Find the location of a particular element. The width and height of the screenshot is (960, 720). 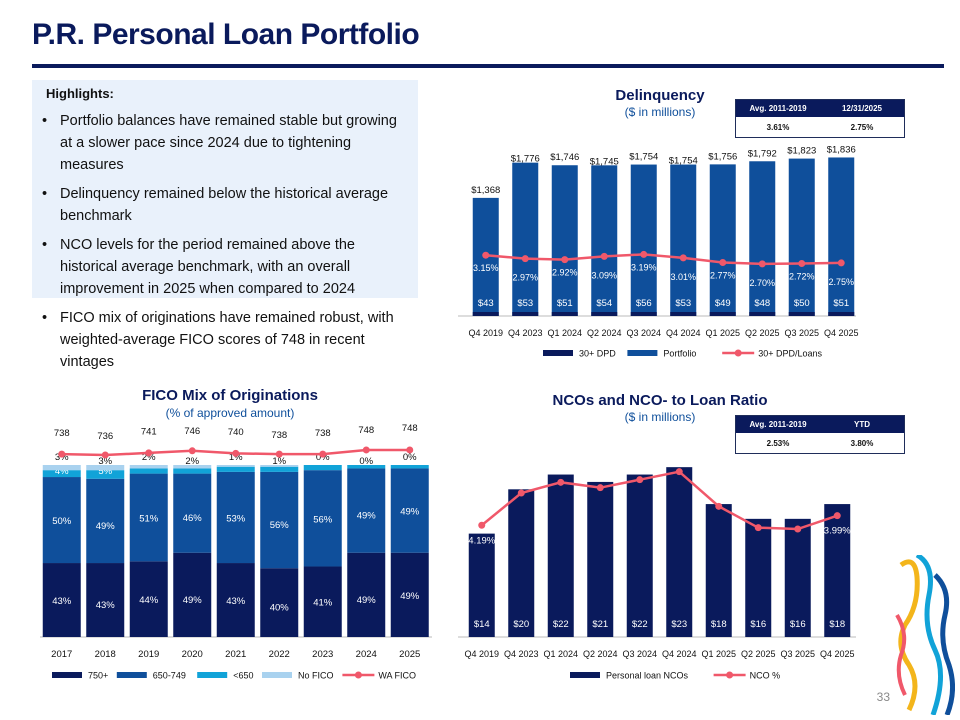

legend-label: <650 is located at coordinates (243, 676).